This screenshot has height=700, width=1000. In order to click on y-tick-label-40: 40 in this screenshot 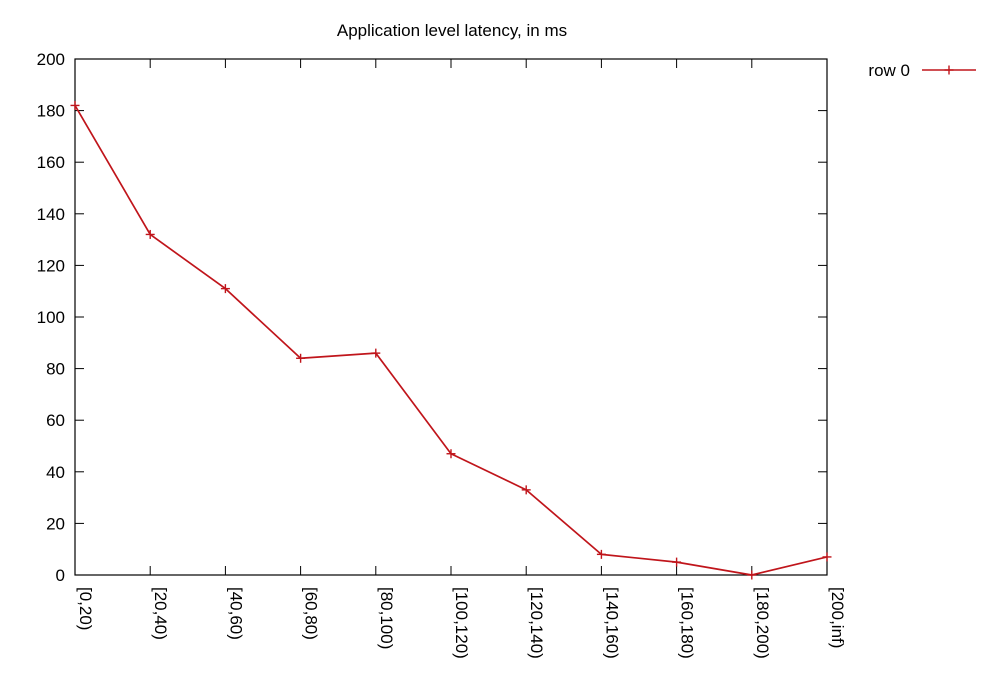, I will do `click(55, 472)`.